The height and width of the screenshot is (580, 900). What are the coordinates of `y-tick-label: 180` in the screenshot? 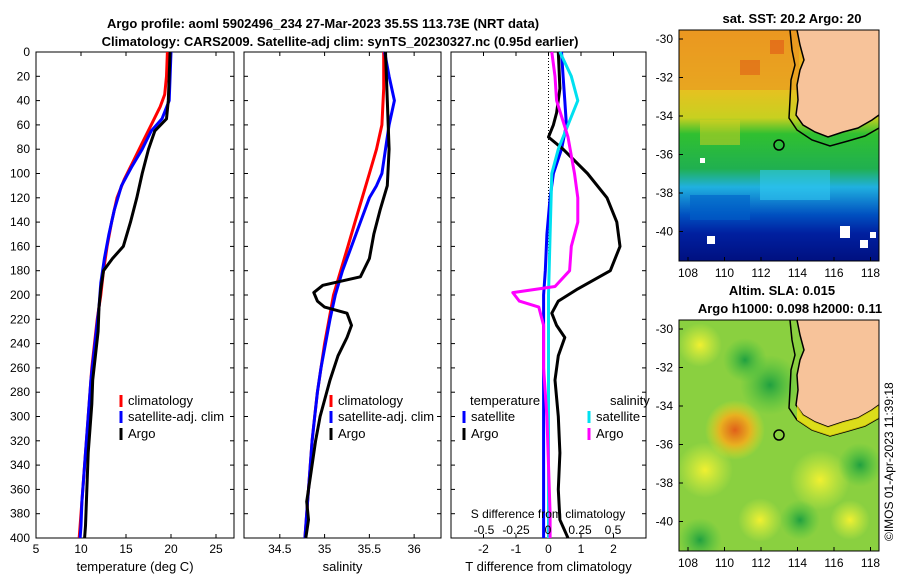 It's located at (20, 271).